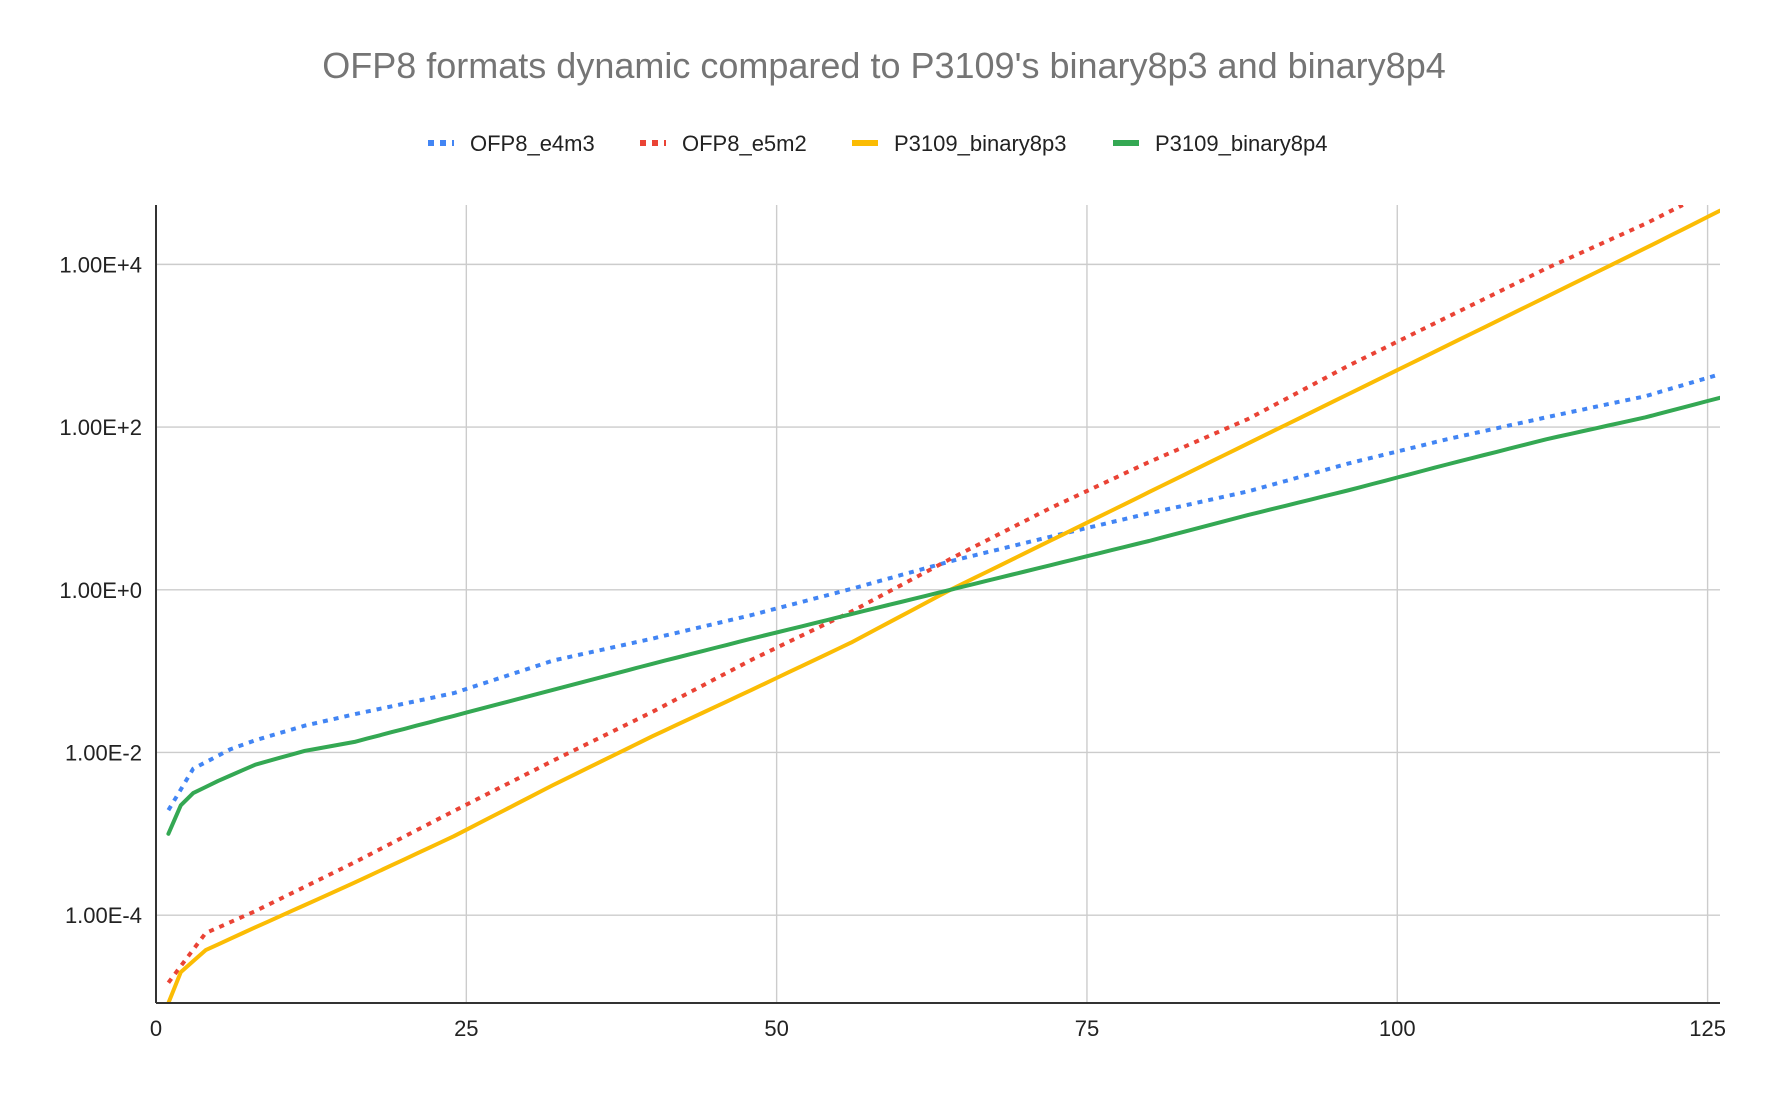 The height and width of the screenshot is (1099, 1768). What do you see at coordinates (156, 1028) in the screenshot?
I see `x-tick-label: 0` at bounding box center [156, 1028].